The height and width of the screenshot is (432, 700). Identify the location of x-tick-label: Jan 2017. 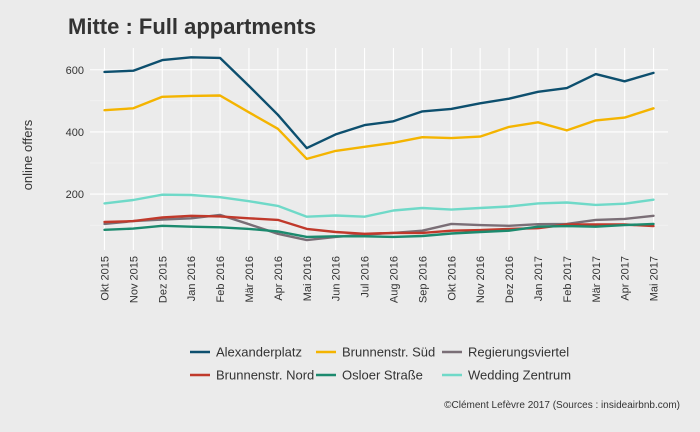
(539, 278).